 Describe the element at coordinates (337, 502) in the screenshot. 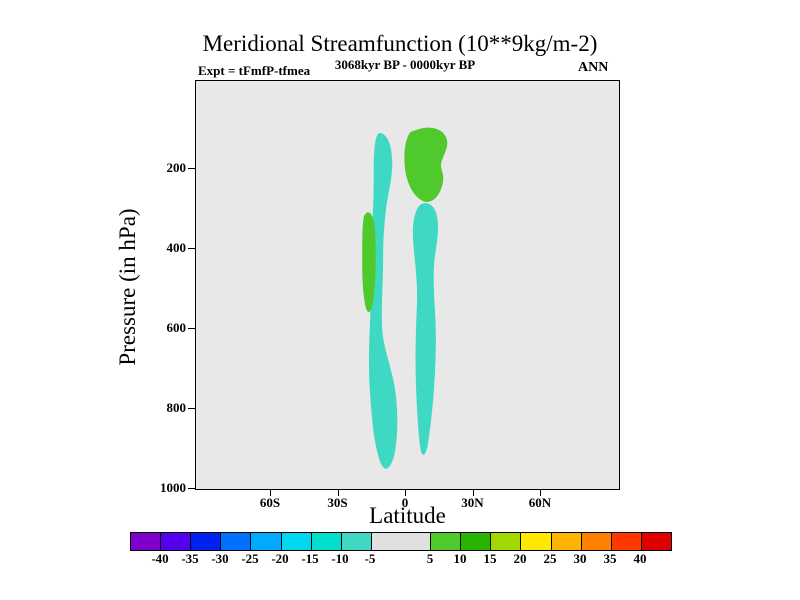

I see `x-tick-label: 30S` at that location.